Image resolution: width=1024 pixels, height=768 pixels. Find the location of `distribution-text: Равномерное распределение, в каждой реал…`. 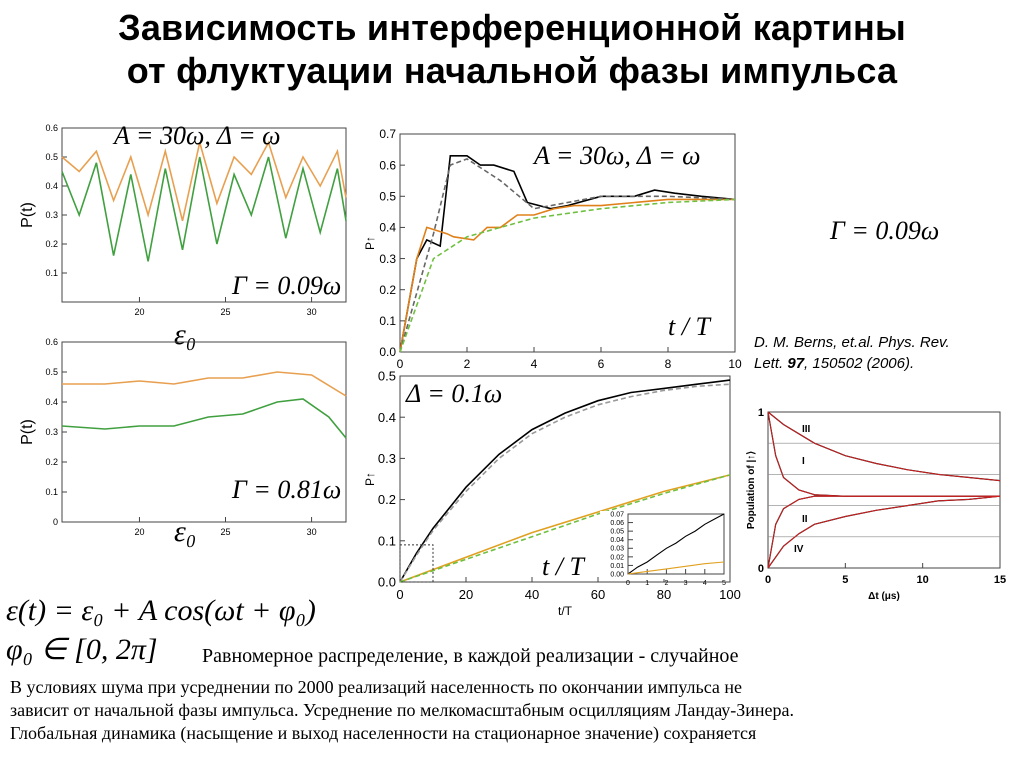

distribution-text: Равномерное распределение, в каждой реал… is located at coordinates (470, 656).